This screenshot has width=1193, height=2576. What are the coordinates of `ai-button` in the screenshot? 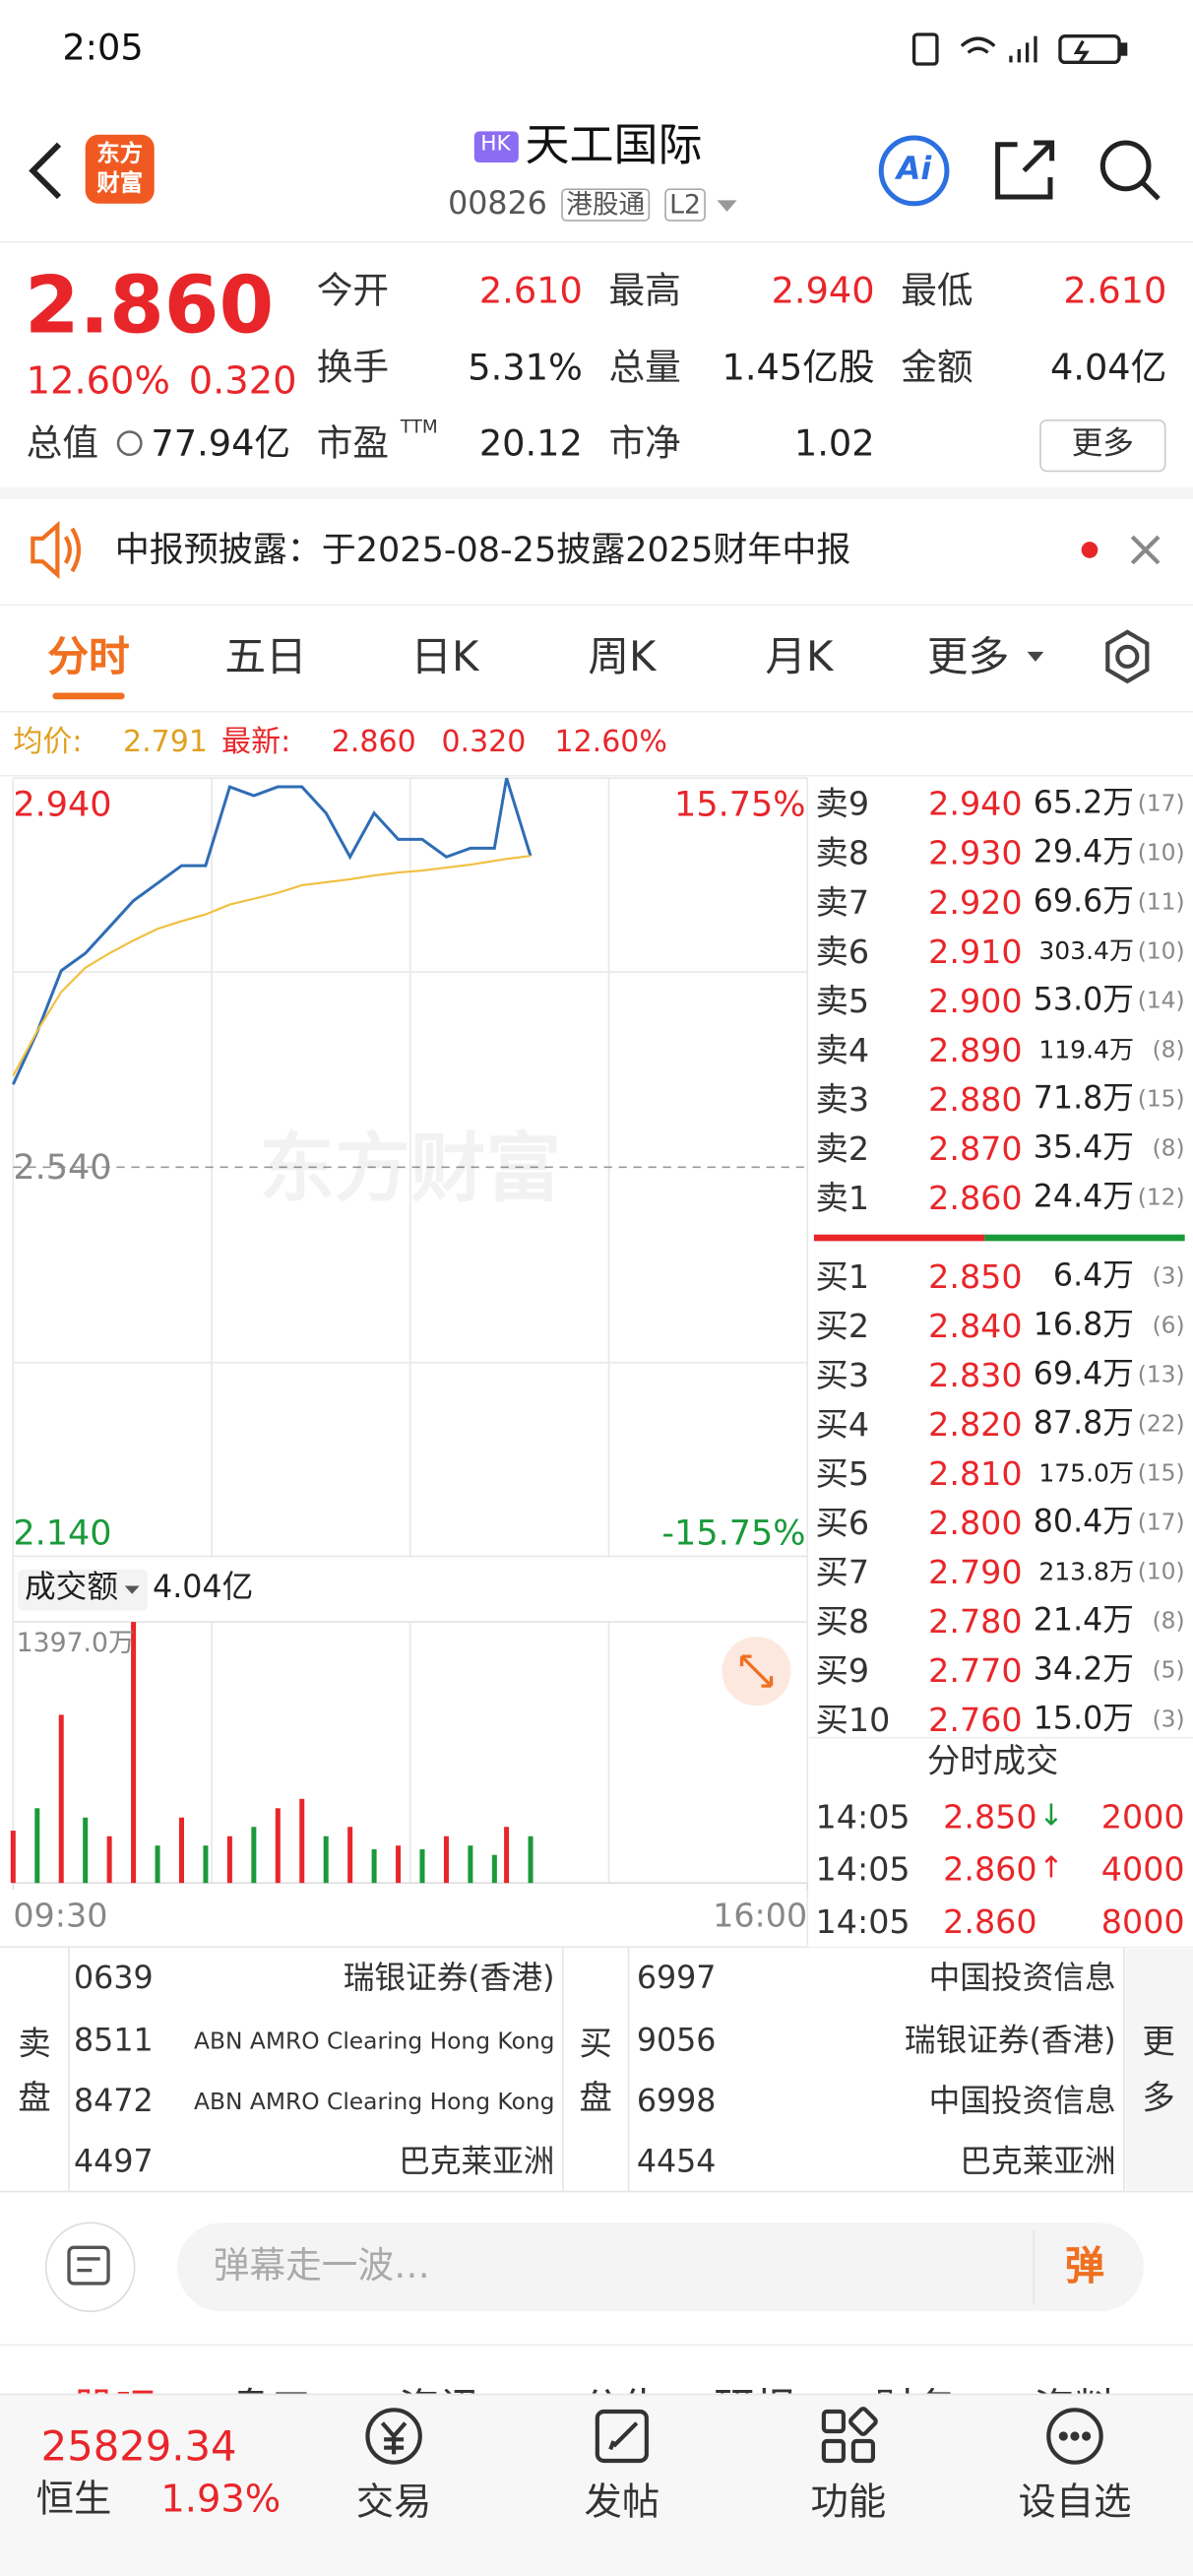 It's located at (914, 171).